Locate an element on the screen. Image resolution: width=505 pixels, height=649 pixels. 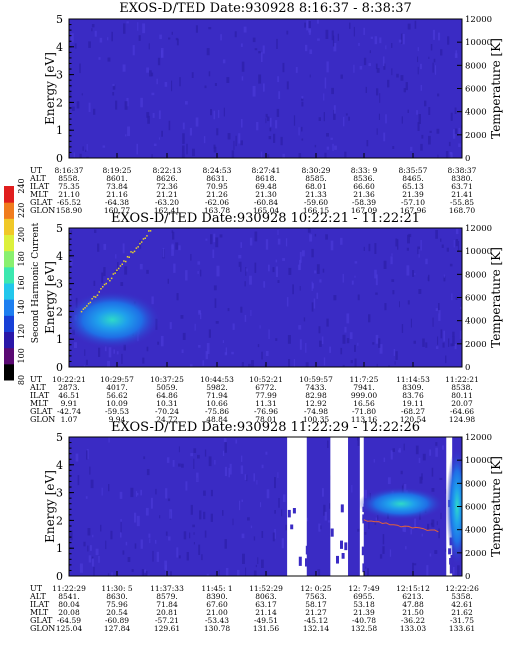
orbit-table-cell: 21.26 is located at coordinates (217, 194).